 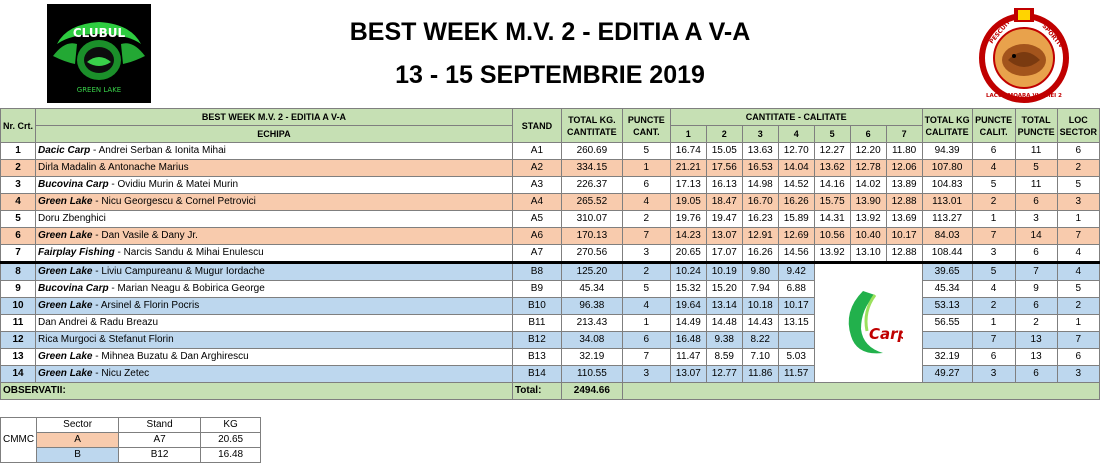 What do you see at coordinates (760, 151) in the screenshot?
I see `round-3-cell: 13.63` at bounding box center [760, 151].